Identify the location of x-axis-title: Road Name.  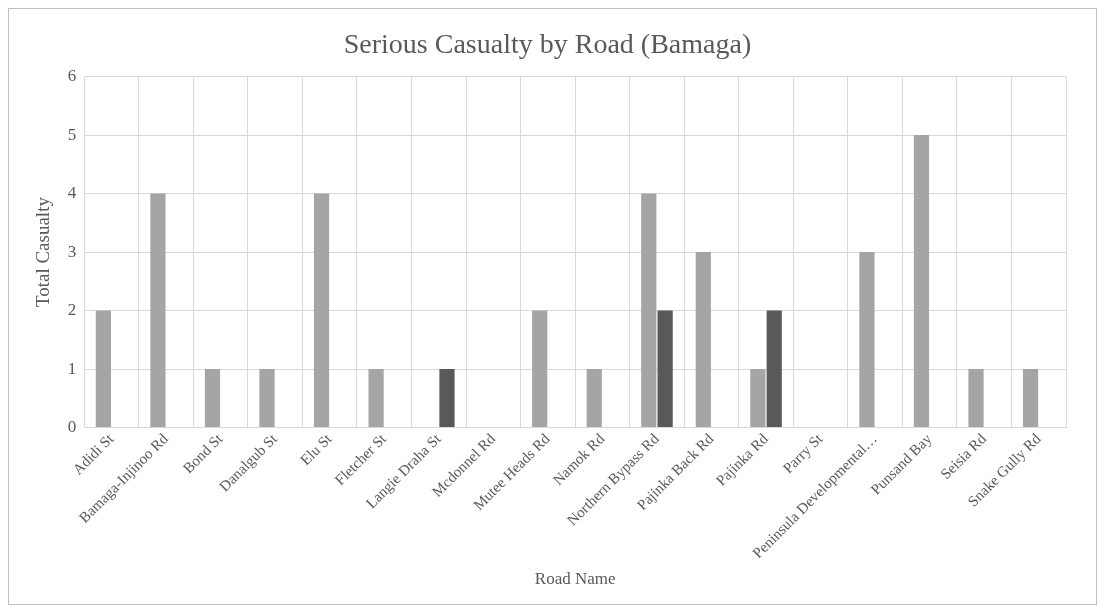
(575, 579).